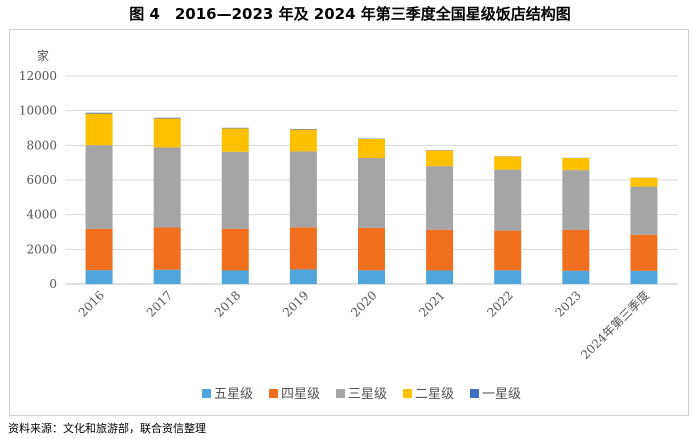  I want to click on y-tick-label: 6000, so click(41, 180).